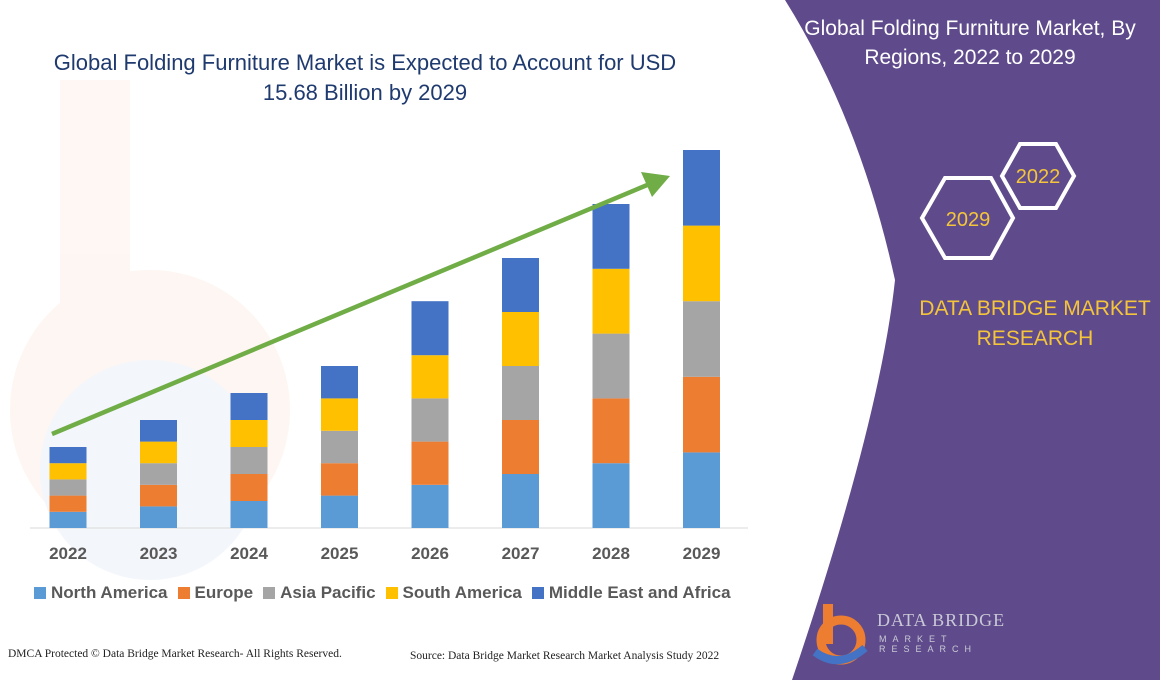 The width and height of the screenshot is (1160, 680). What do you see at coordinates (611, 301) in the screenshot?
I see `bar-segment-south-america-2028` at bounding box center [611, 301].